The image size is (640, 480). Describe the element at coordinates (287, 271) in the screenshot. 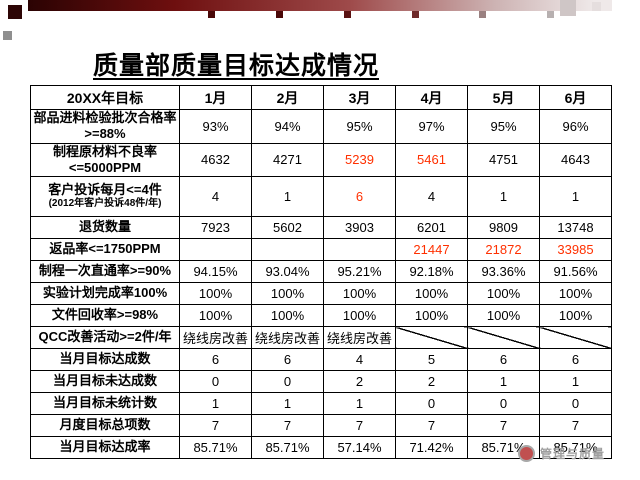

I see `value-cell: 93.04%` at that location.